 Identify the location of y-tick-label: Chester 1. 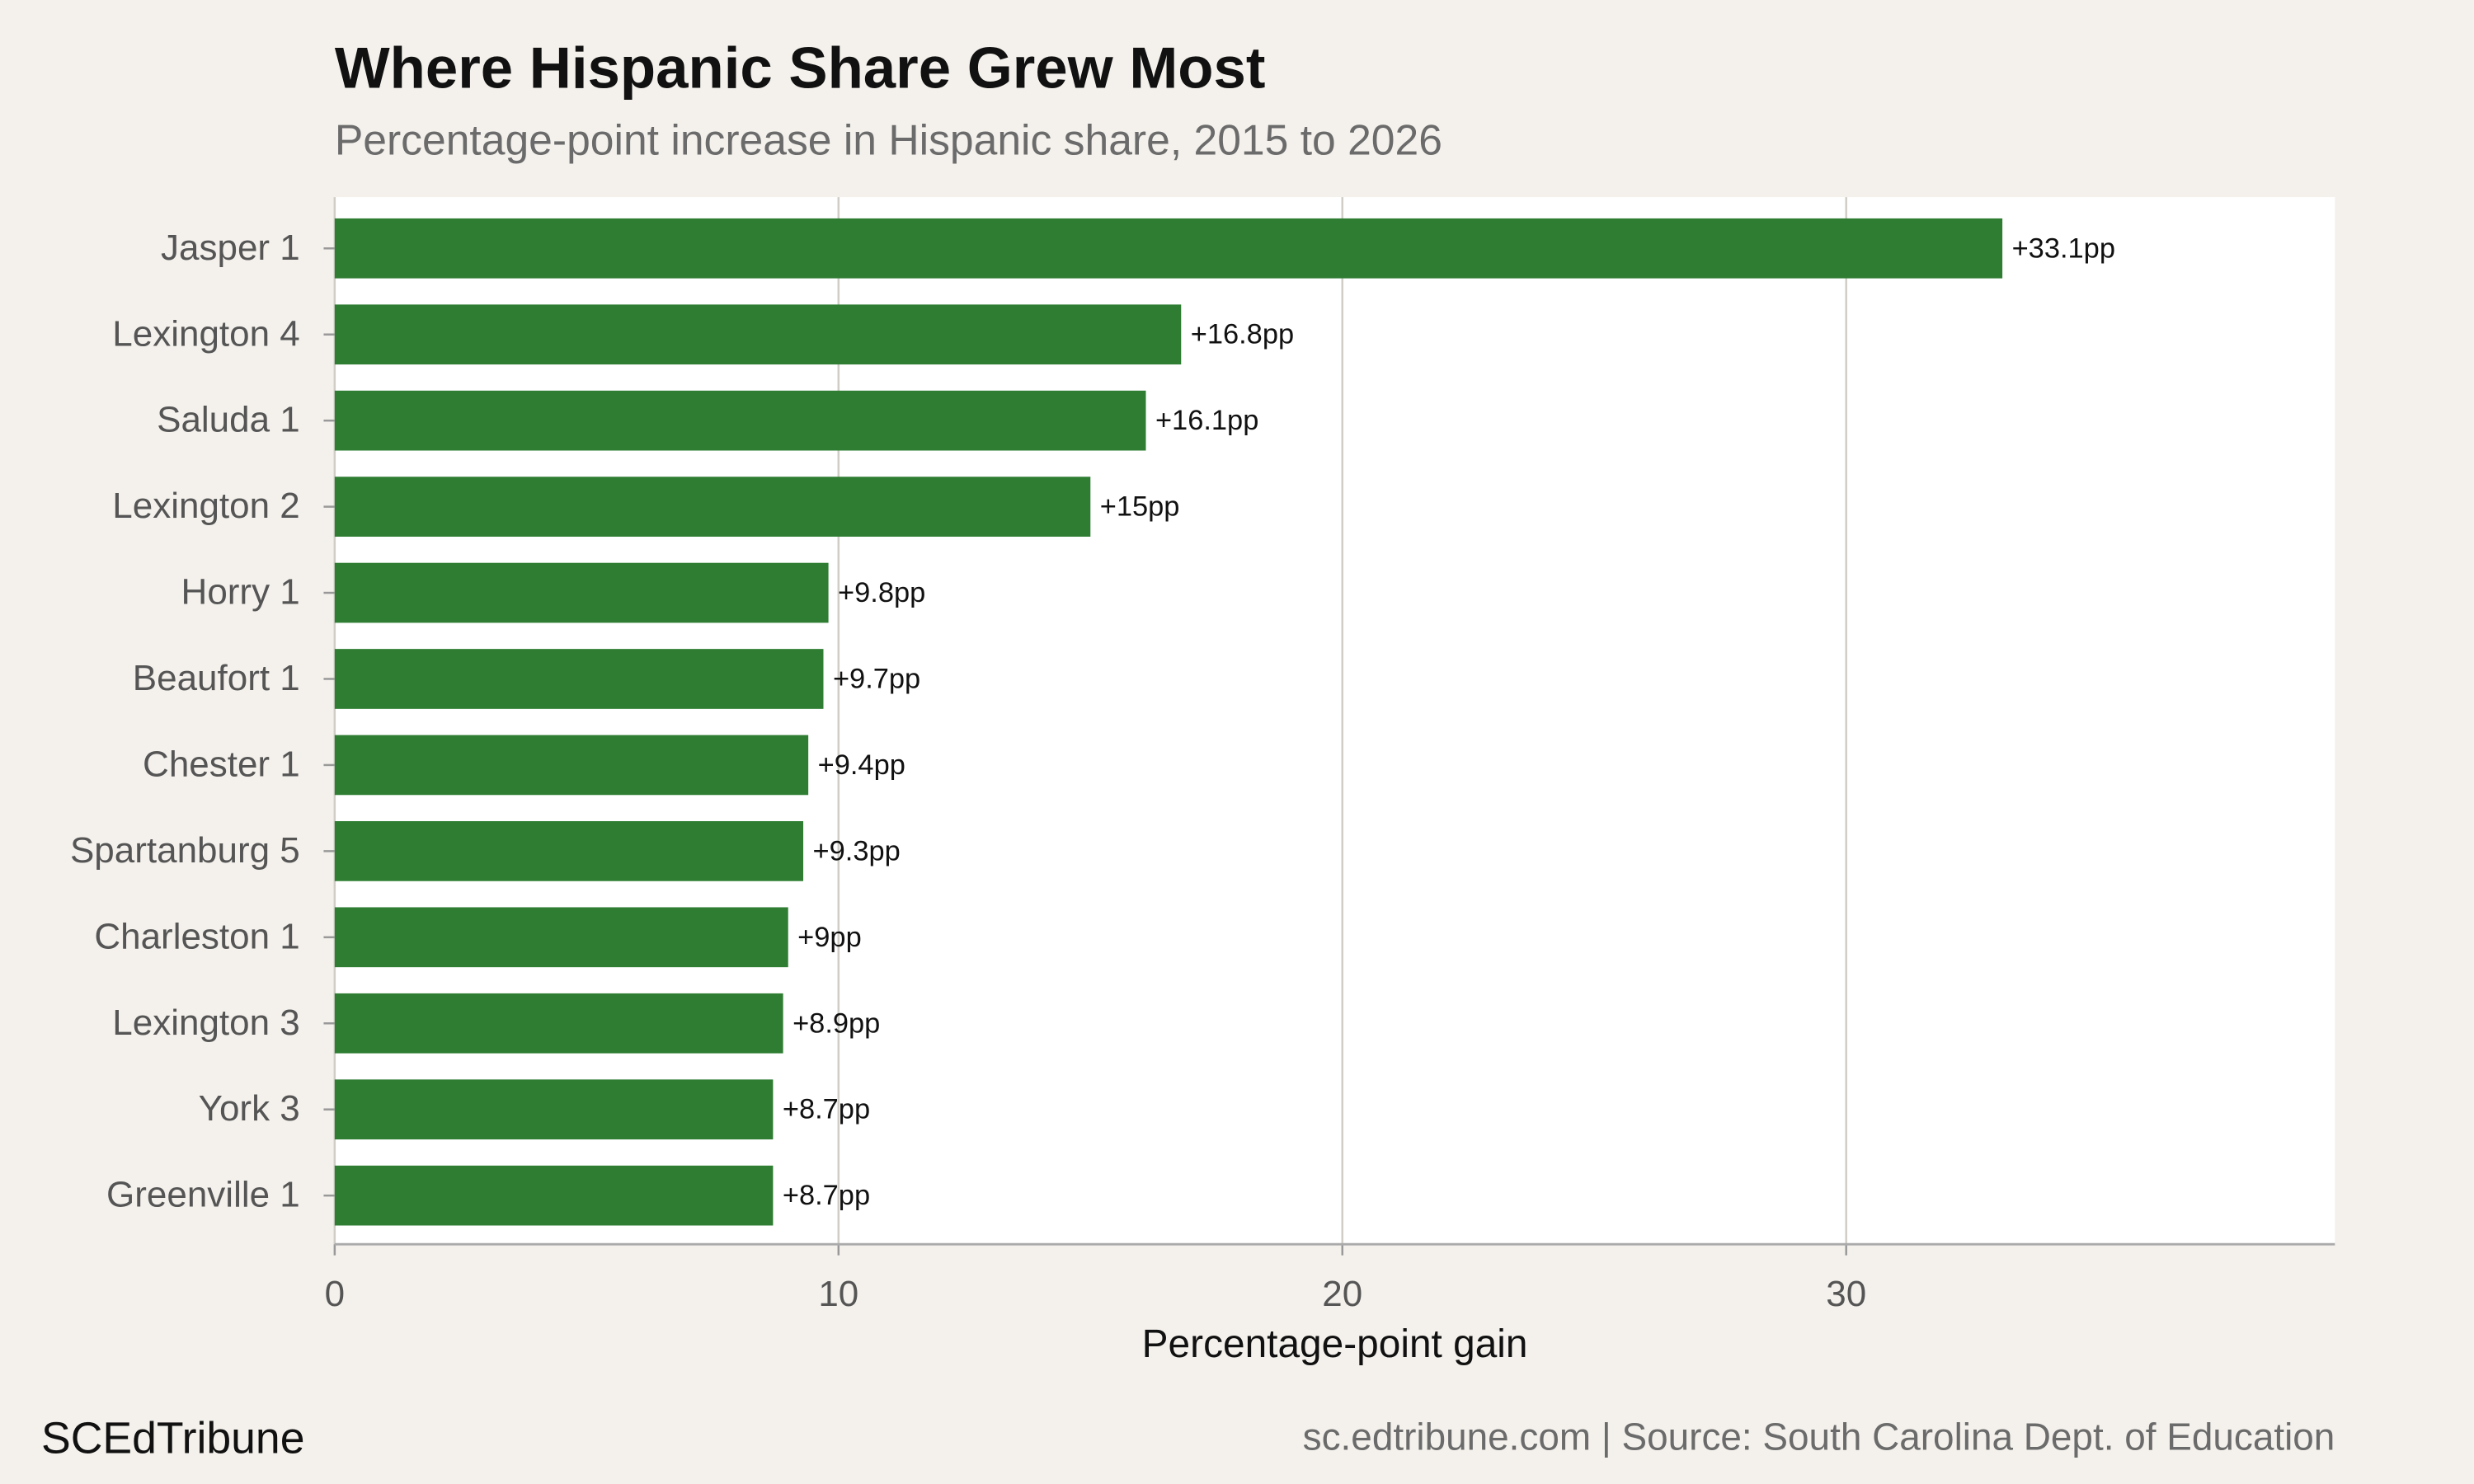
(221, 764).